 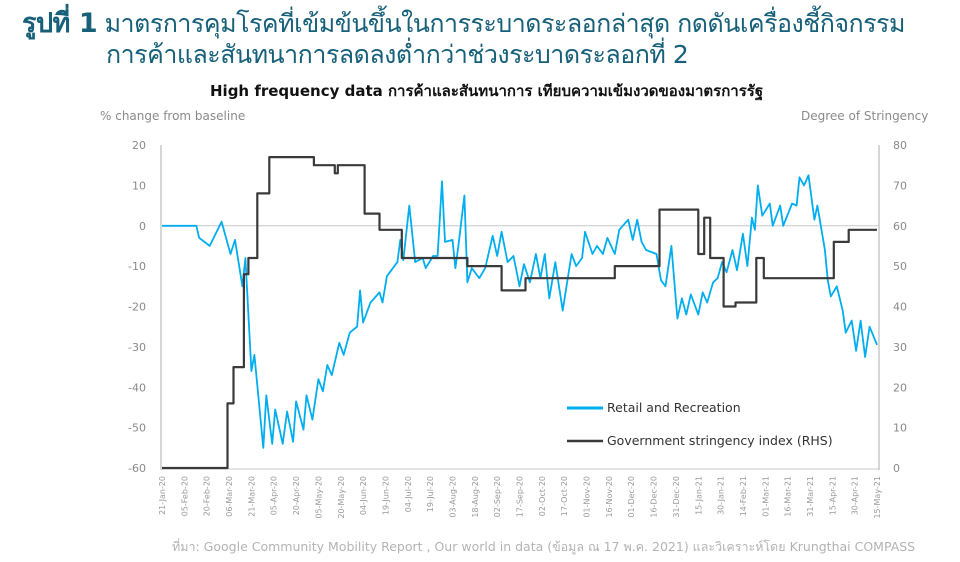 I want to click on x-tick-label: 19-Jul-20, so click(x=430, y=494).